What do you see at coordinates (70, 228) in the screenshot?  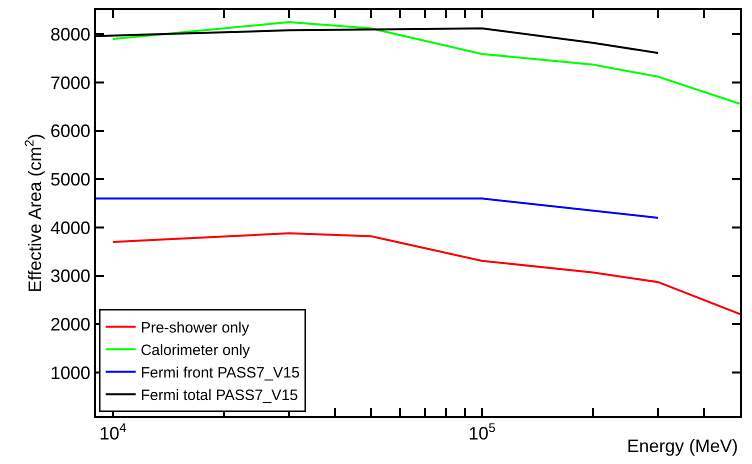 I see `y-tick-label: 4000` at bounding box center [70, 228].